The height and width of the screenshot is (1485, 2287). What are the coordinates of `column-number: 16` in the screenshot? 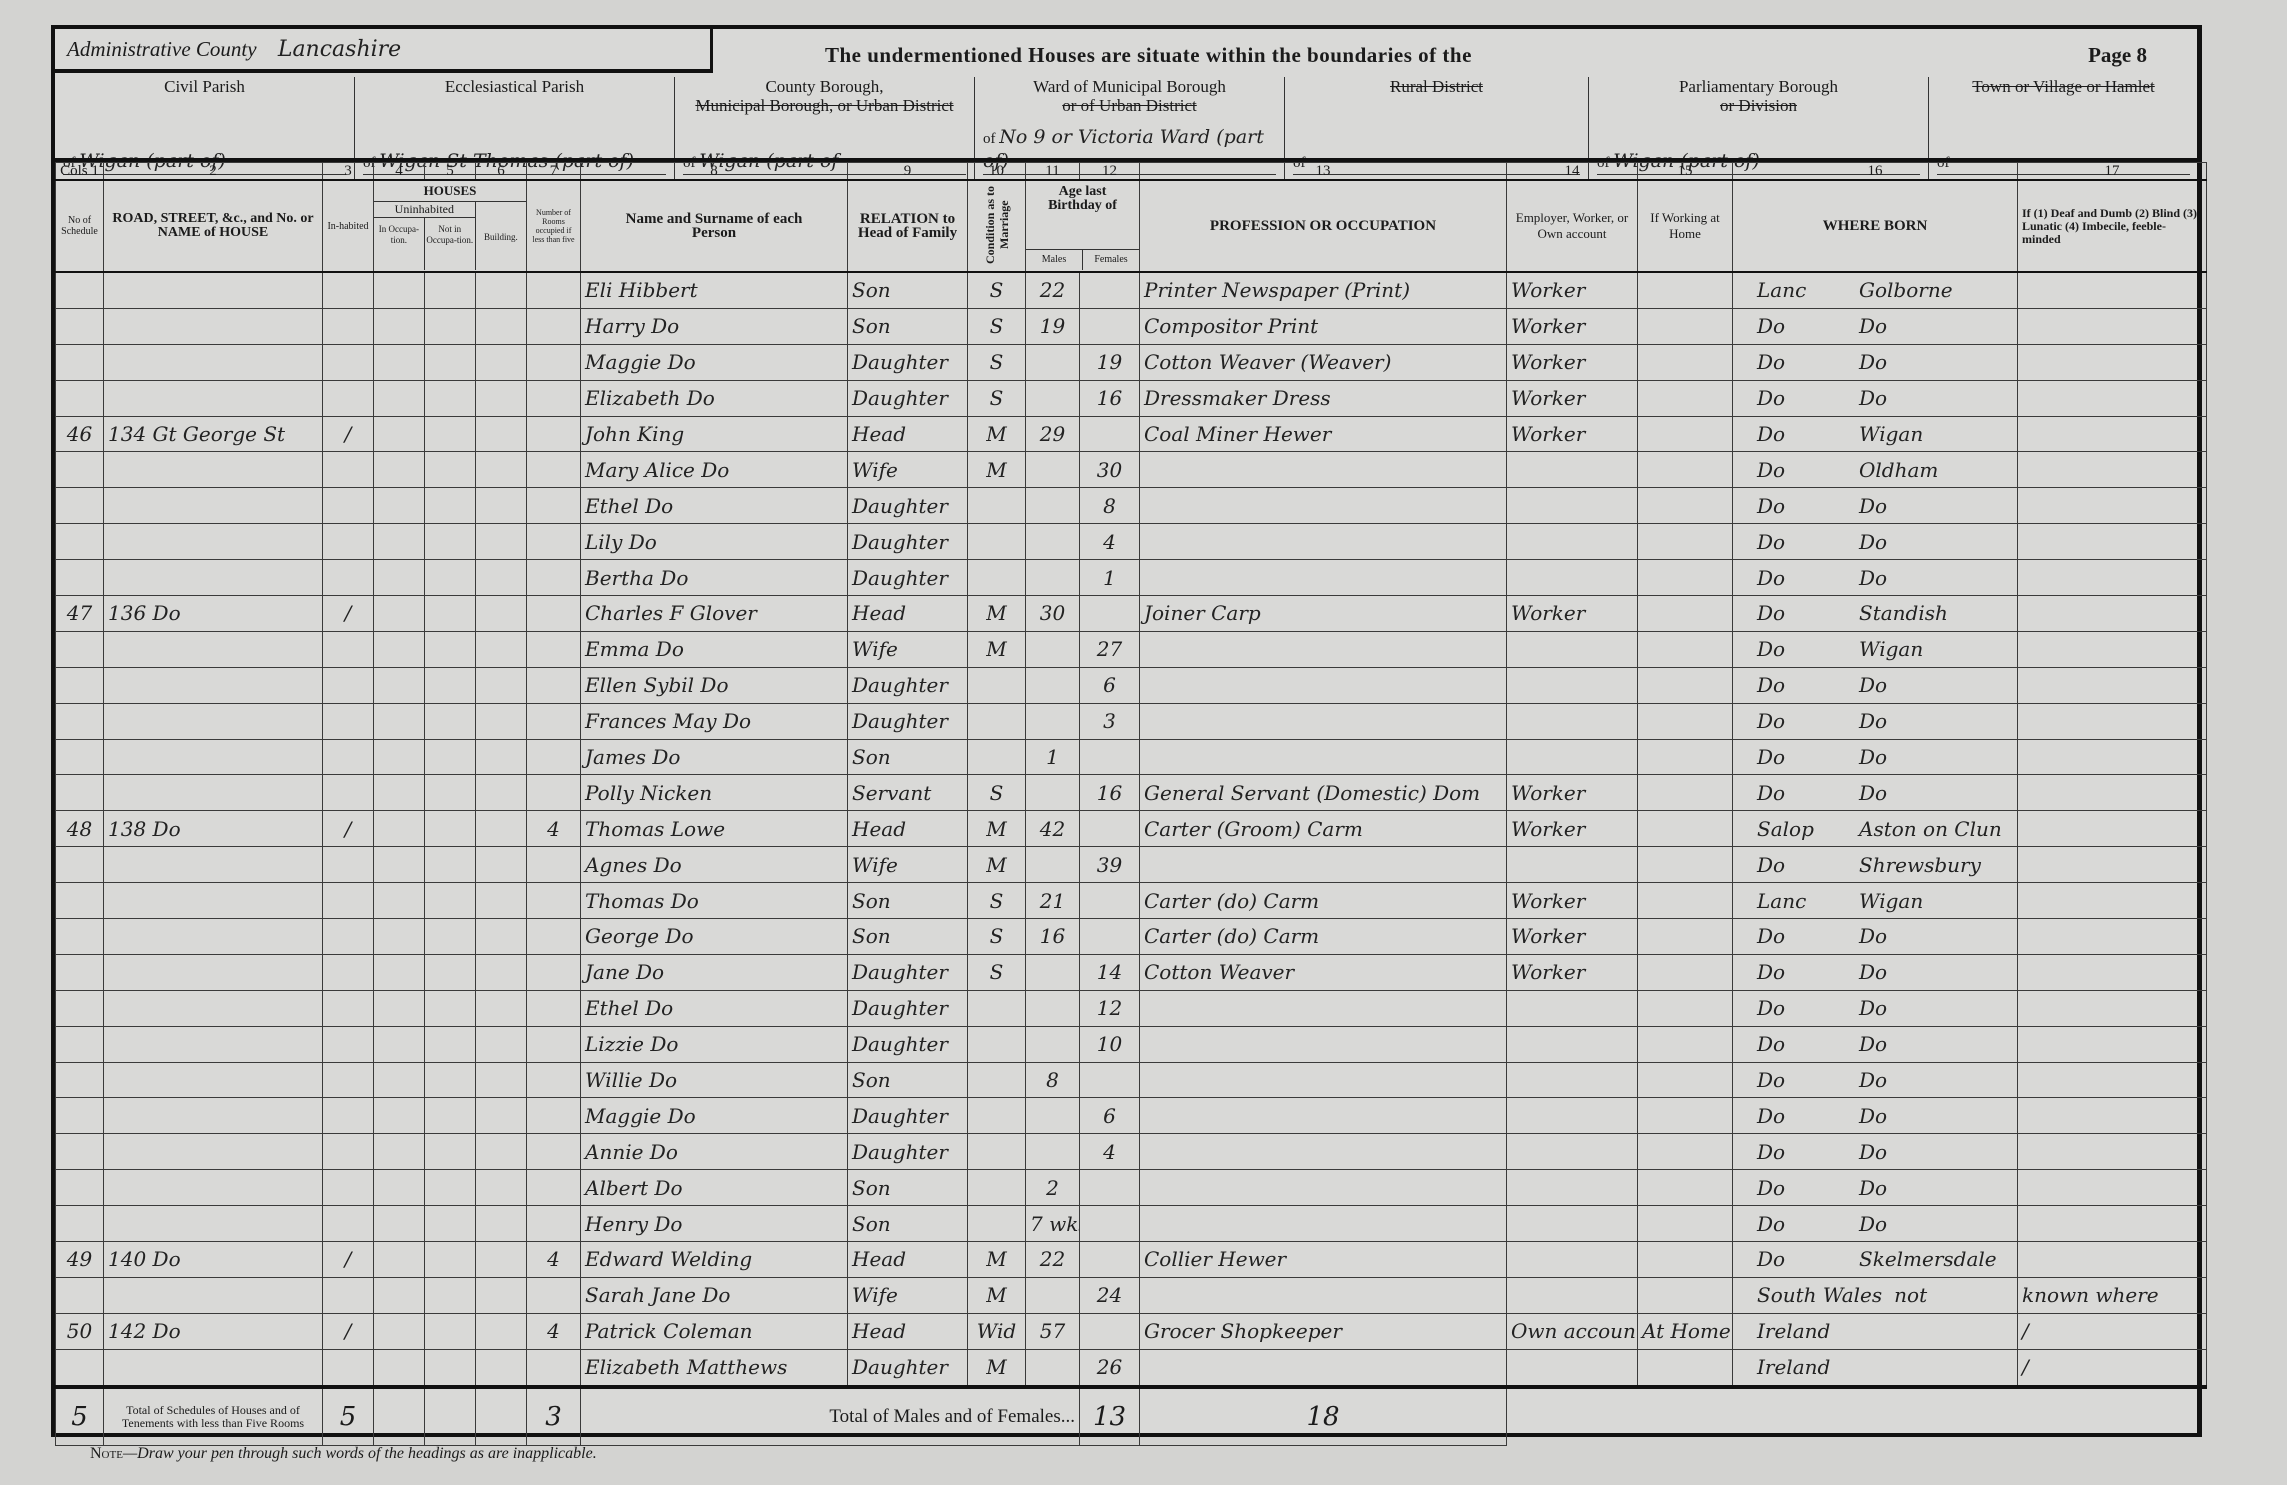 It's located at (1875, 171).